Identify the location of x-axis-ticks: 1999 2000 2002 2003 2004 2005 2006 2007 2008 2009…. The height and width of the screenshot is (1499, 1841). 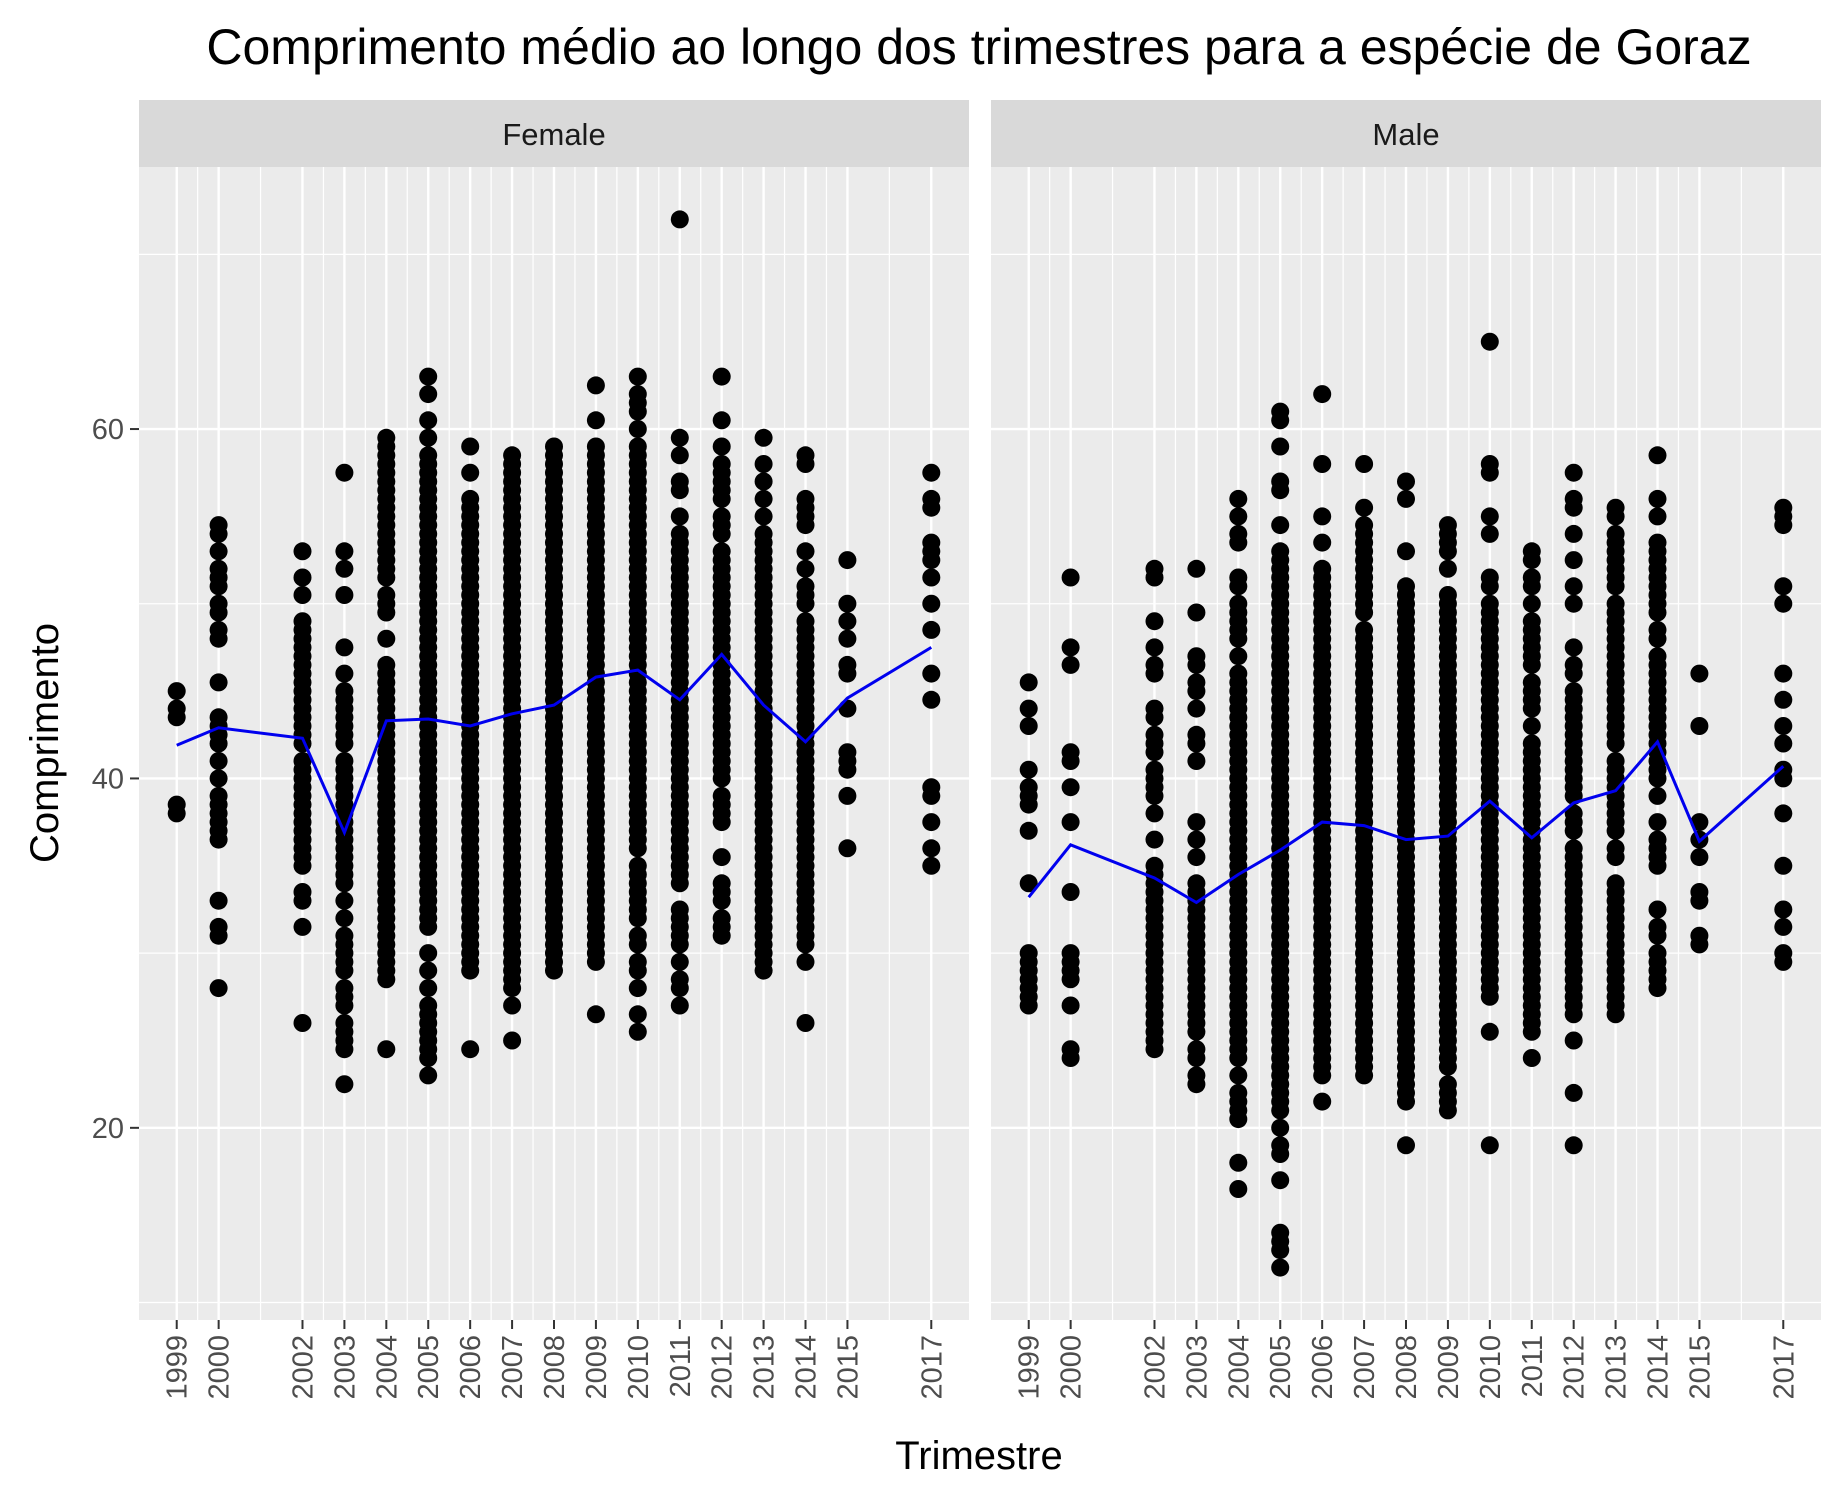
(555, 1360).